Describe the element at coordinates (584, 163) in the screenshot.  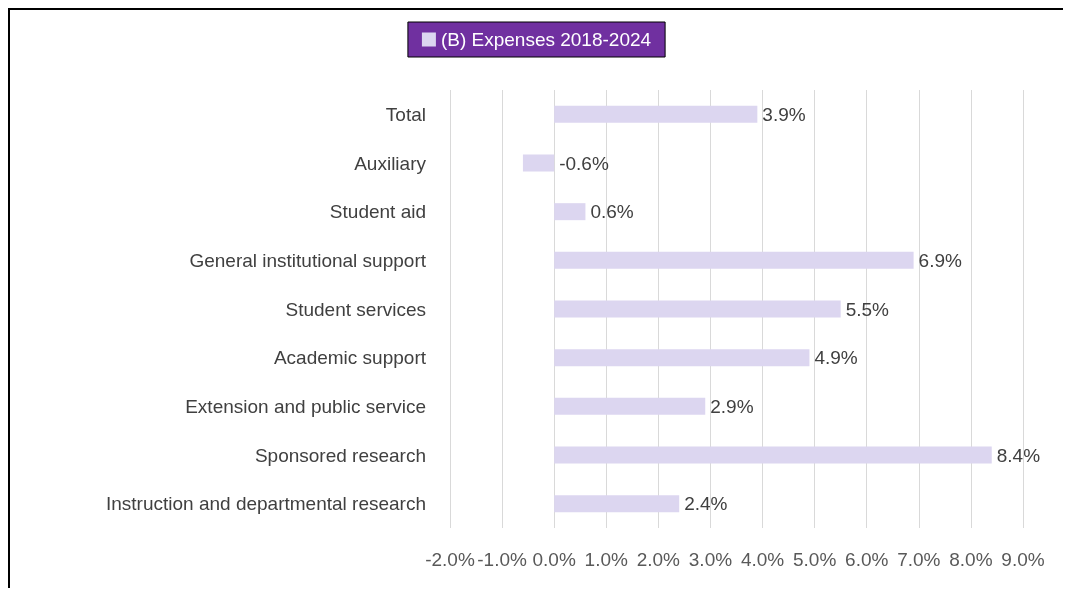
I see `data-label: -0.6%` at that location.